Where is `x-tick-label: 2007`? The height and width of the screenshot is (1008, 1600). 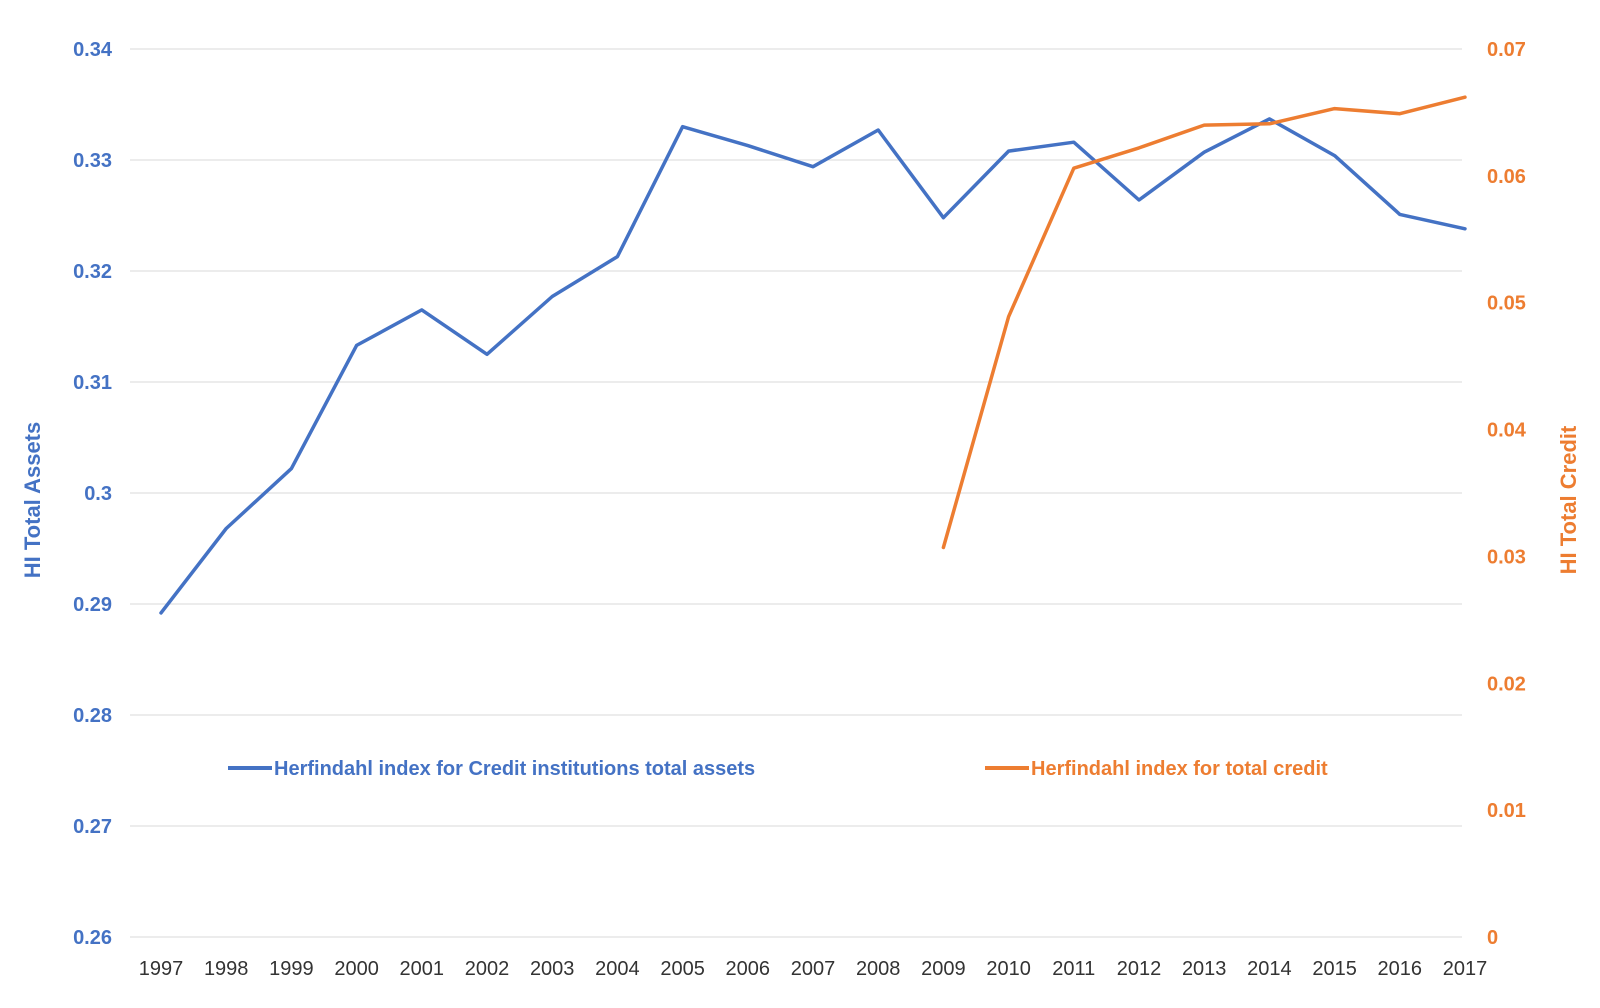
x-tick-label: 2007 is located at coordinates (813, 969).